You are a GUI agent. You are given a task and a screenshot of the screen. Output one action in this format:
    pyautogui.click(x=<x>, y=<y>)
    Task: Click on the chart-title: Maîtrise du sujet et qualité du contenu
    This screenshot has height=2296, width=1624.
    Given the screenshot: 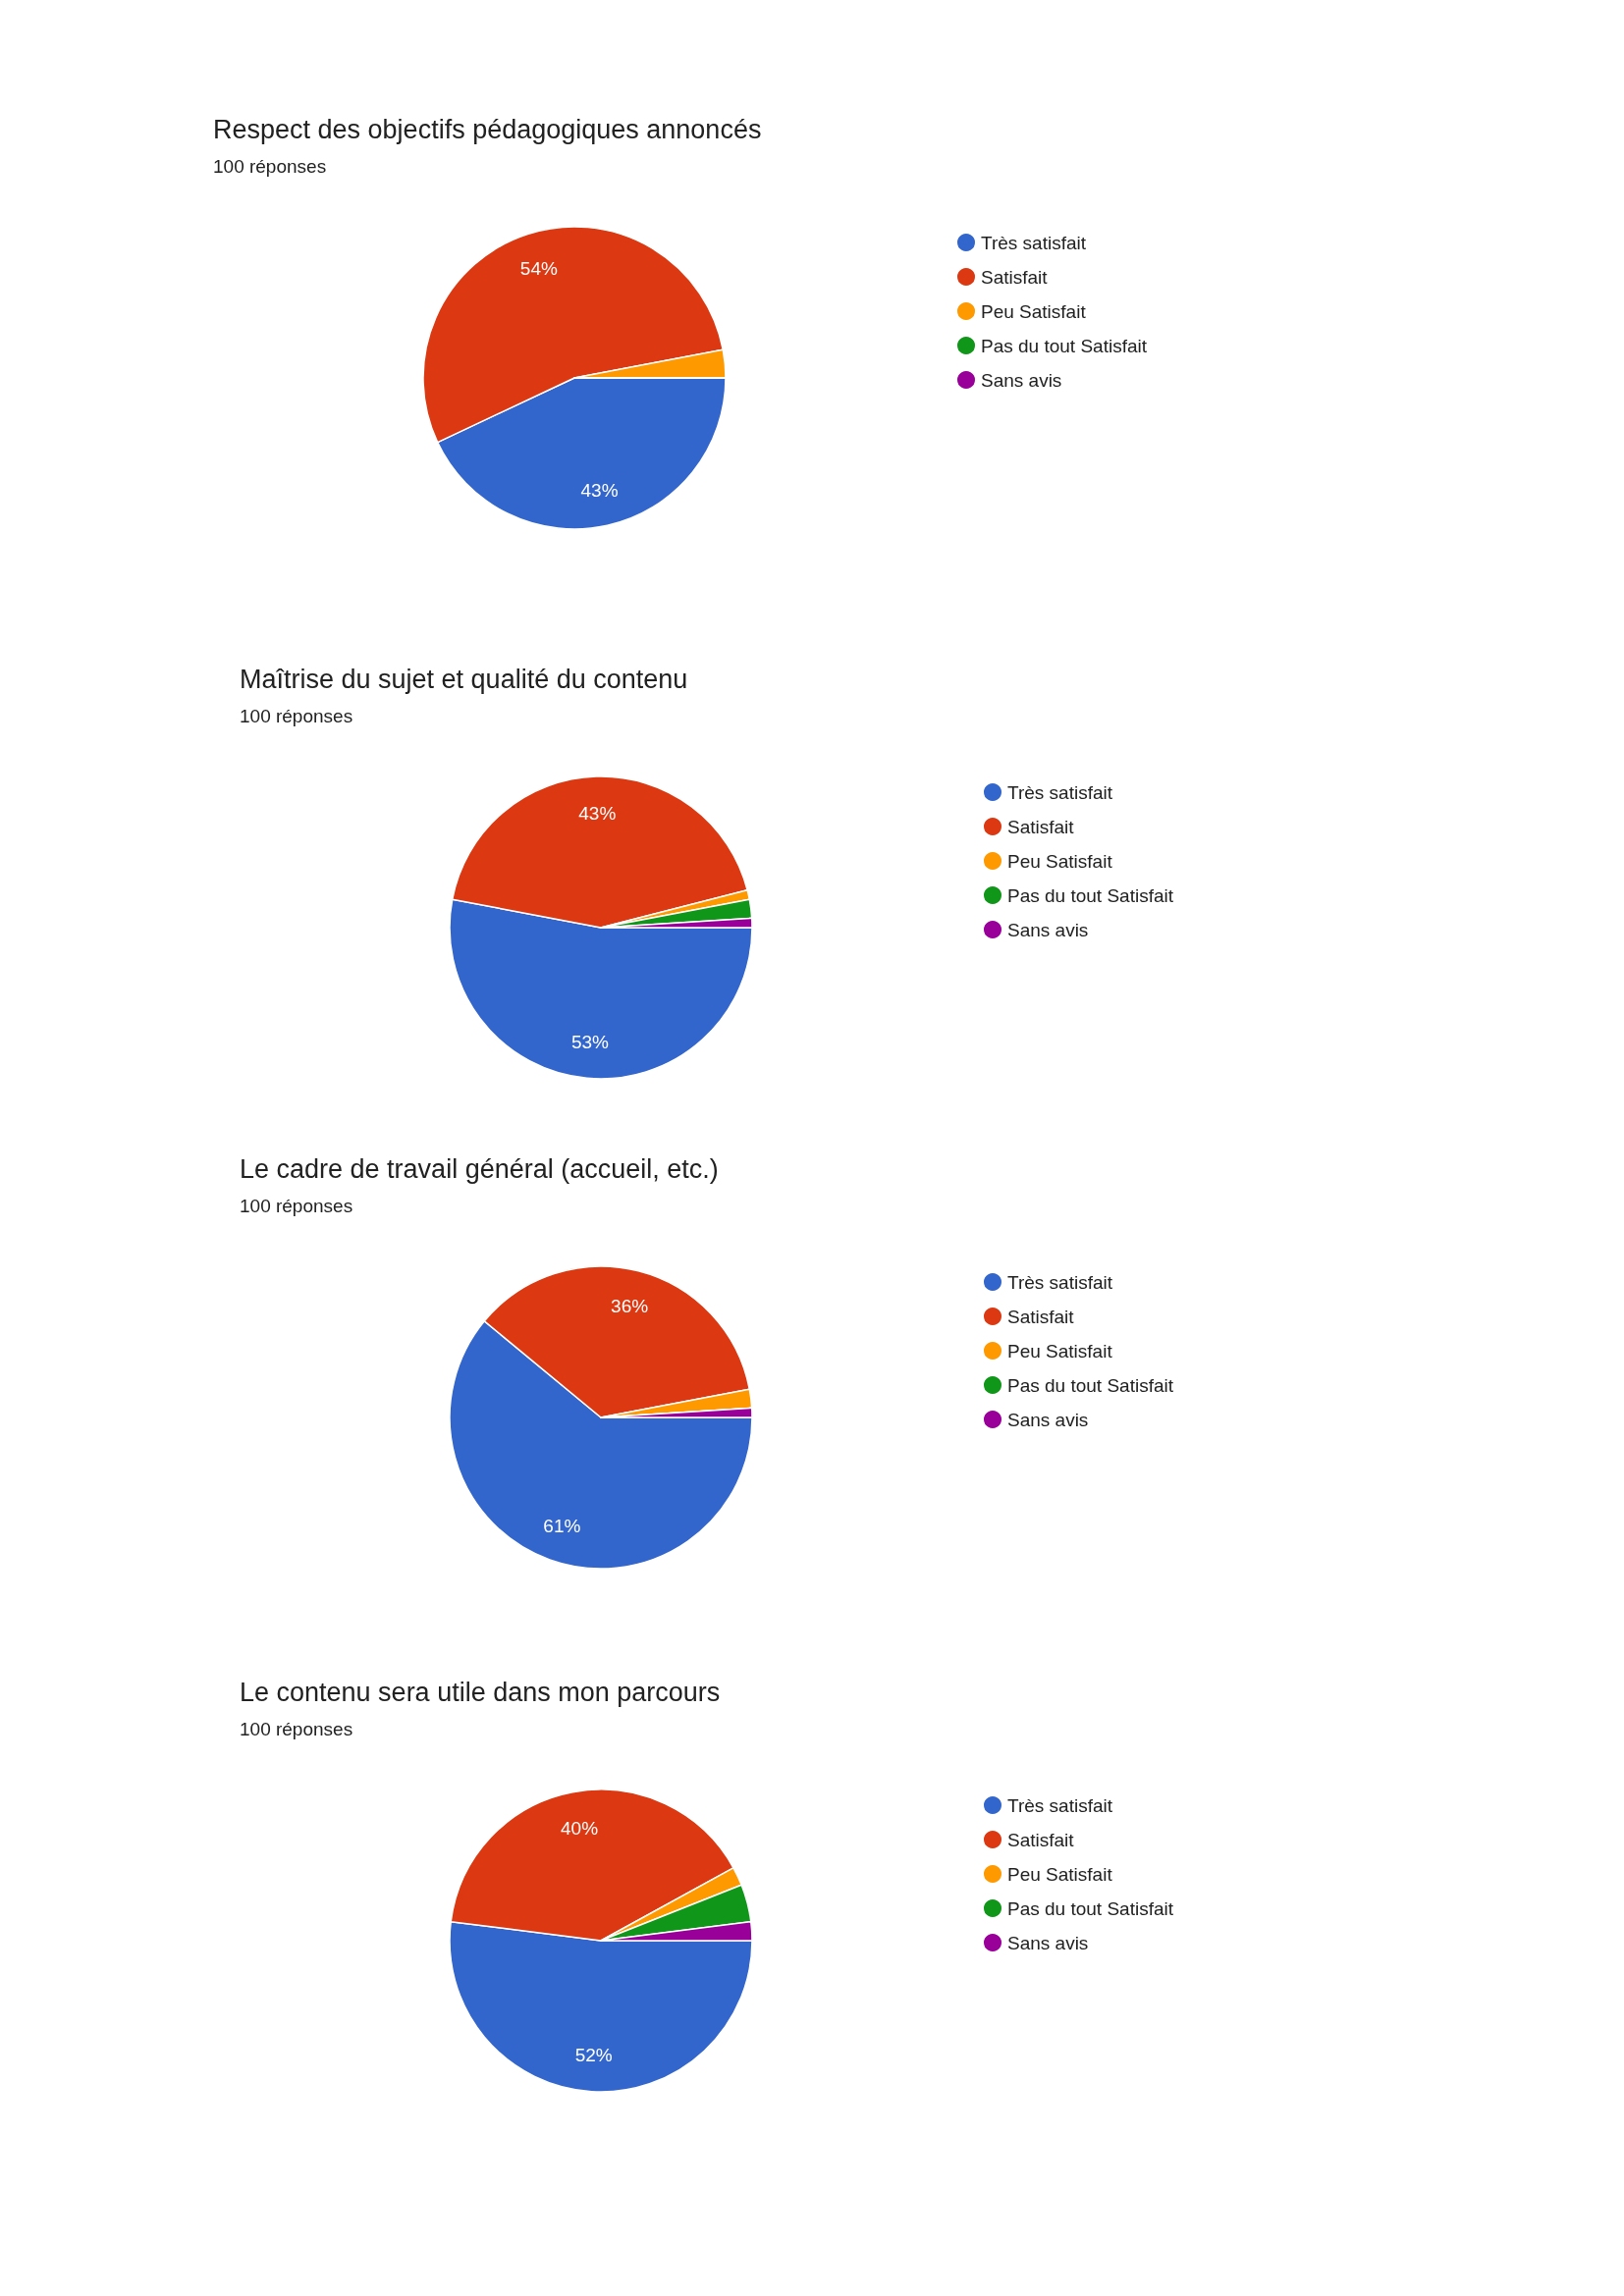 What is the action you would take?
    pyautogui.click(x=464, y=679)
    